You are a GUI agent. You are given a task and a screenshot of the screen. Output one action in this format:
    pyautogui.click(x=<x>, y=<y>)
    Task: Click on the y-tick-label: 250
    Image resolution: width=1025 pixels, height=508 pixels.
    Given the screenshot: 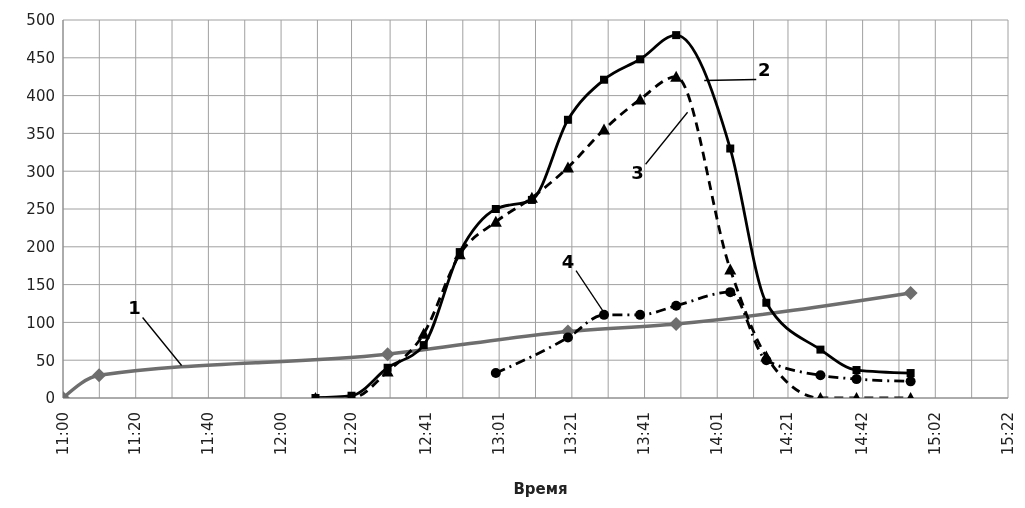 What is the action you would take?
    pyautogui.click(x=40, y=209)
    